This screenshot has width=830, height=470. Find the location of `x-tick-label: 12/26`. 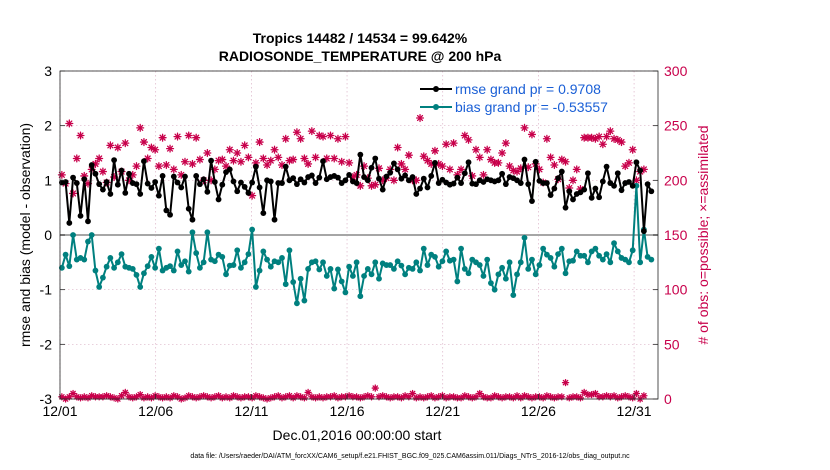

x-tick-label: 12/26 is located at coordinates (538, 411).